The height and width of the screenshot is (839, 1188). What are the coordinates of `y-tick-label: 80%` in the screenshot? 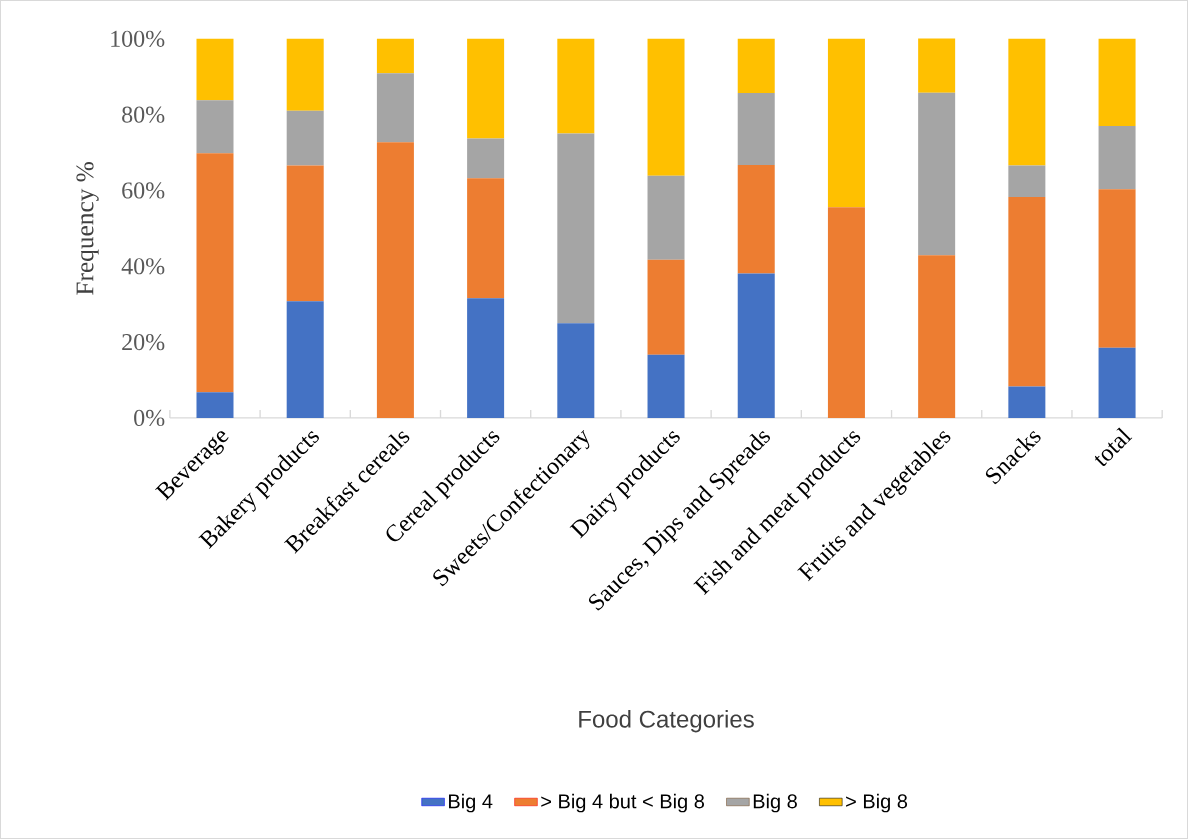 It's located at (143, 114).